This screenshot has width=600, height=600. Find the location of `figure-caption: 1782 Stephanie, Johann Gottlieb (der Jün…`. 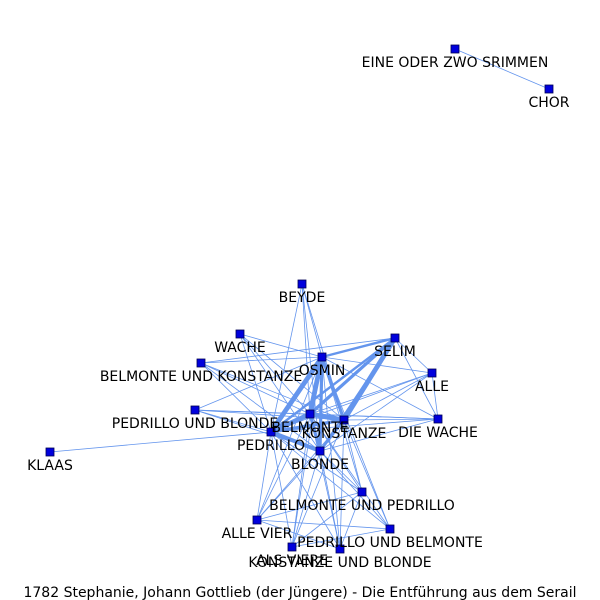

figure-caption: 1782 Stephanie, Johann Gottlieb (der Jün… is located at coordinates (299, 592).